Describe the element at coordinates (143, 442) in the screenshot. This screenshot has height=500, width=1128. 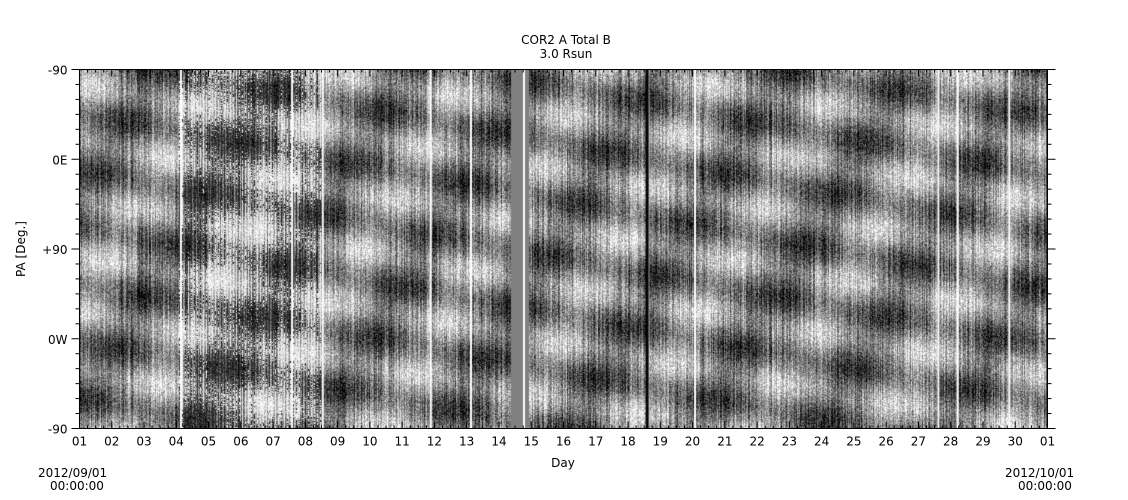
I see `x-tick-label: 03` at that location.